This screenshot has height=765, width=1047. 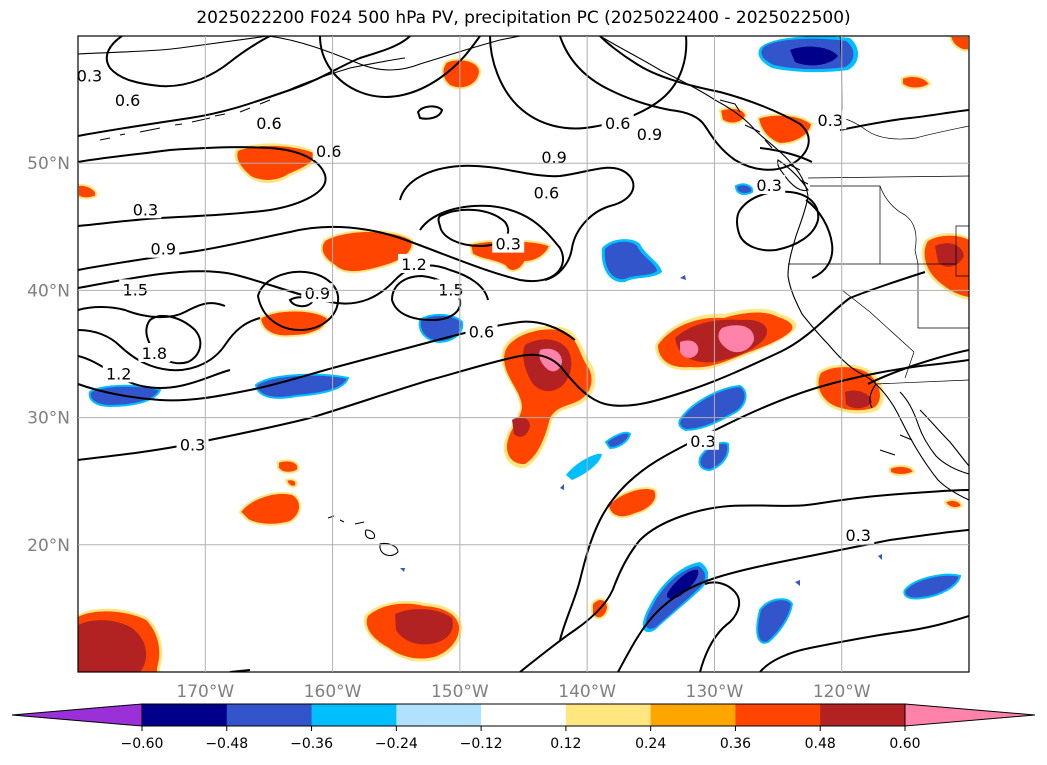 What do you see at coordinates (333, 691) in the screenshot?
I see `lon-tick-label: 160°W` at bounding box center [333, 691].